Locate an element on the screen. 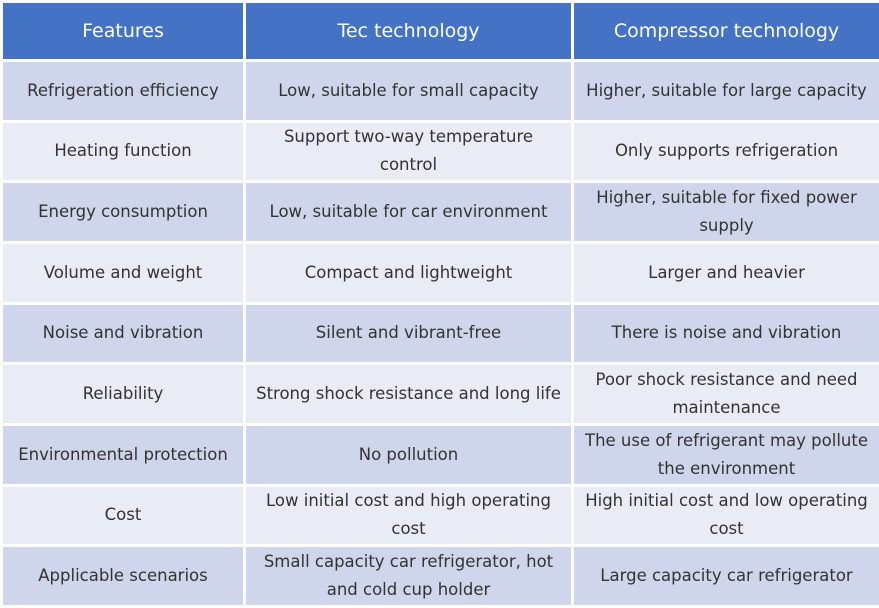 The height and width of the screenshot is (608, 879). feature-cell: Energy consumption is located at coordinates (123, 212).